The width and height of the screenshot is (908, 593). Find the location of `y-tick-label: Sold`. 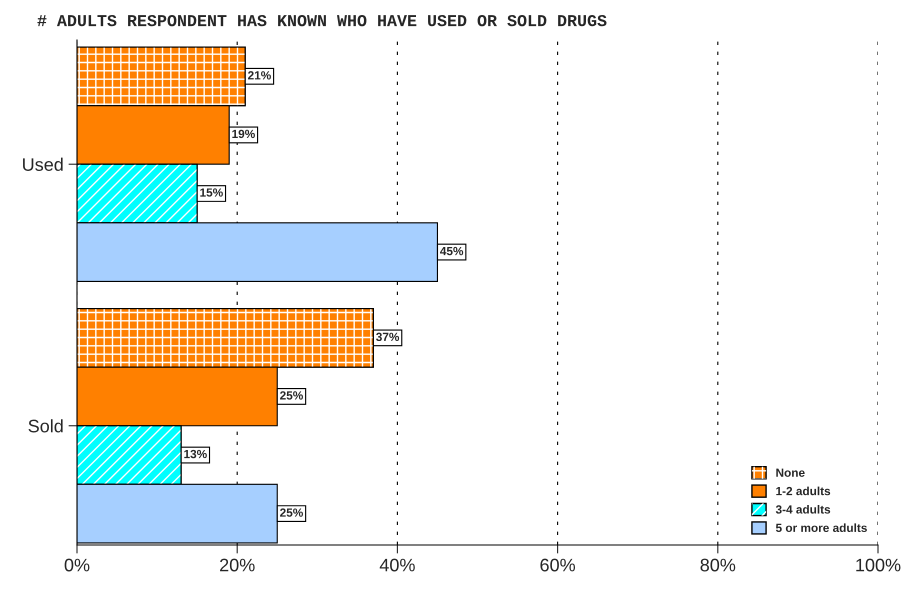

y-tick-label: Sold is located at coordinates (45, 425).